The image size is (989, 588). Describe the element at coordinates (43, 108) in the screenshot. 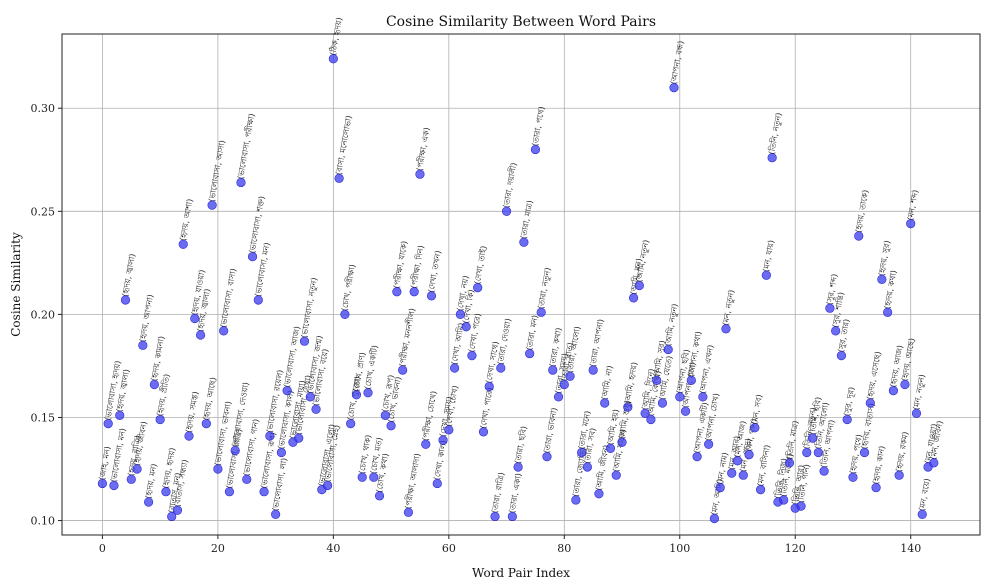

I see `y-tick-label: 0.30` at that location.